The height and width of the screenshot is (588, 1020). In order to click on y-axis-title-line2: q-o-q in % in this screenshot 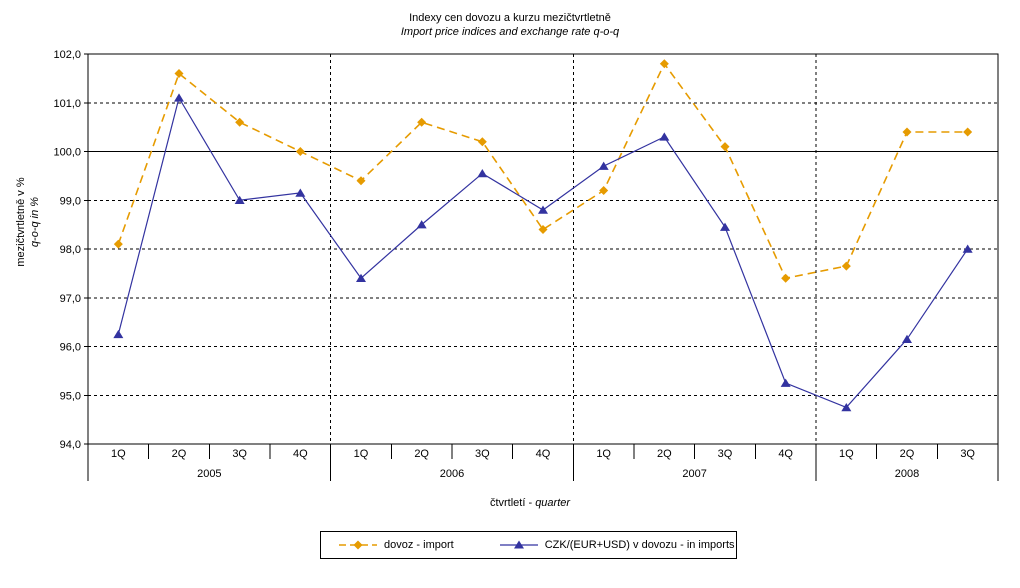, I will do `click(35, 222)`.